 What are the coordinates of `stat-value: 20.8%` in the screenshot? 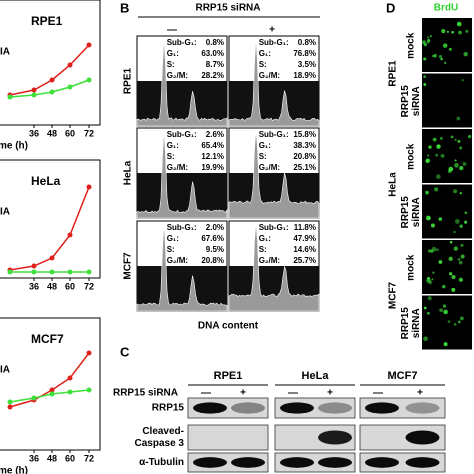 It's located at (212, 260).